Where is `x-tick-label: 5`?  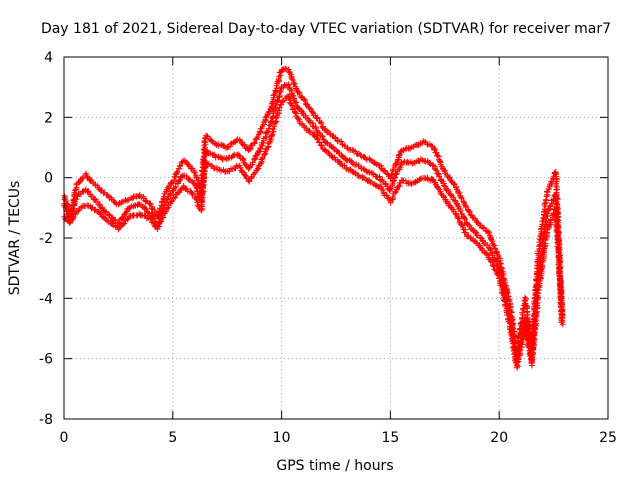
x-tick-label: 5 is located at coordinates (172, 438).